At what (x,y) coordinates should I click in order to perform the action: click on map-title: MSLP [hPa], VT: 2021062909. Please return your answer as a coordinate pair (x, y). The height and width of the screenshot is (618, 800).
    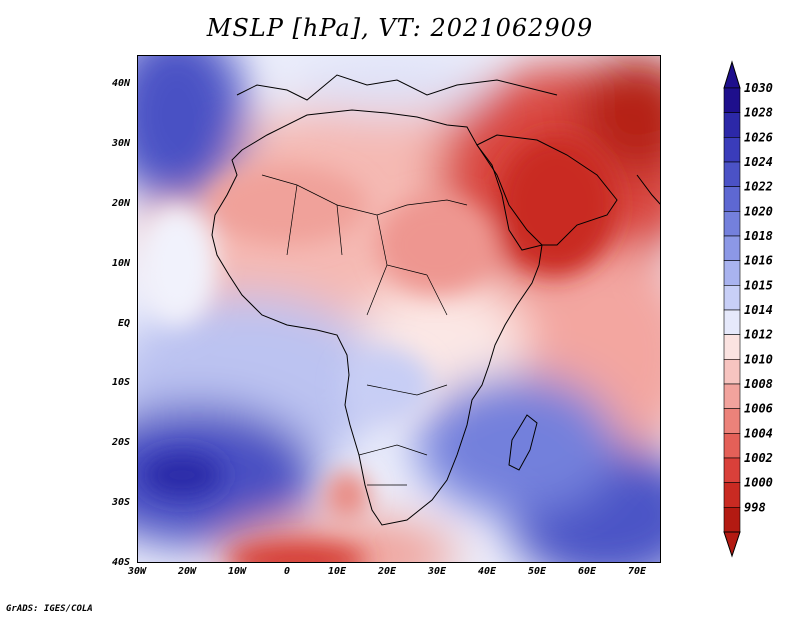
    Looking at the image, I should click on (400, 28).